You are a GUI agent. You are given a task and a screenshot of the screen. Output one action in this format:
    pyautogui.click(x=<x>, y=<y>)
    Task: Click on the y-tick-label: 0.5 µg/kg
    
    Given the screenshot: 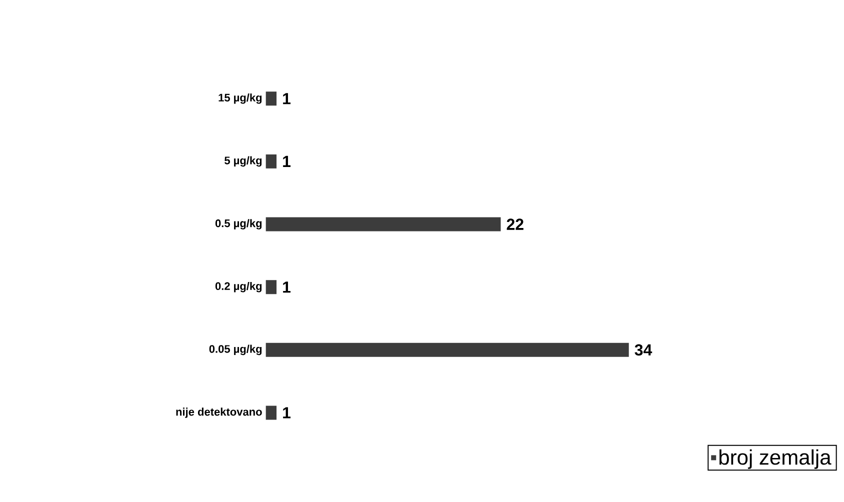 What is the action you would take?
    pyautogui.click(x=238, y=224)
    